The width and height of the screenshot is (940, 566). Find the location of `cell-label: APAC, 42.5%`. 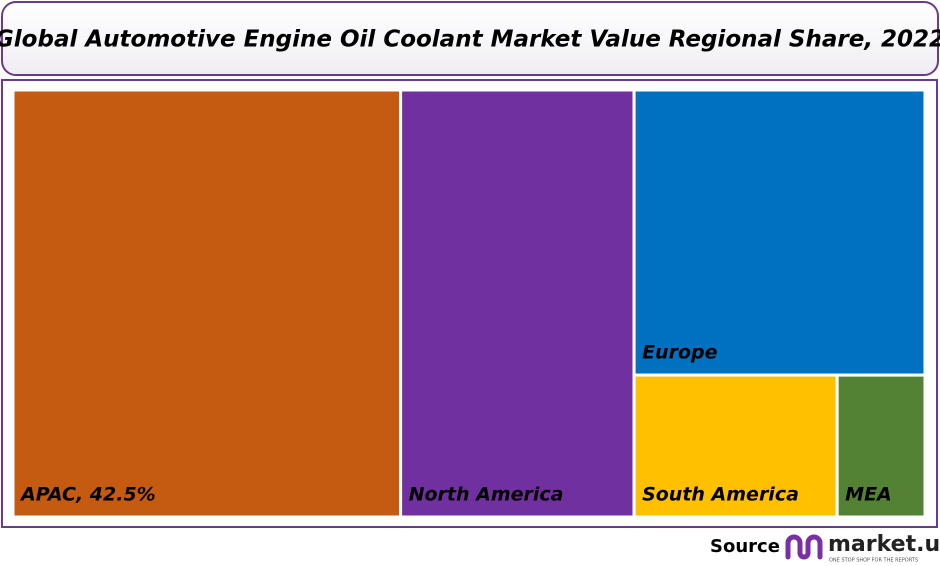

cell-label: APAC, 42.5% is located at coordinates (87, 495).